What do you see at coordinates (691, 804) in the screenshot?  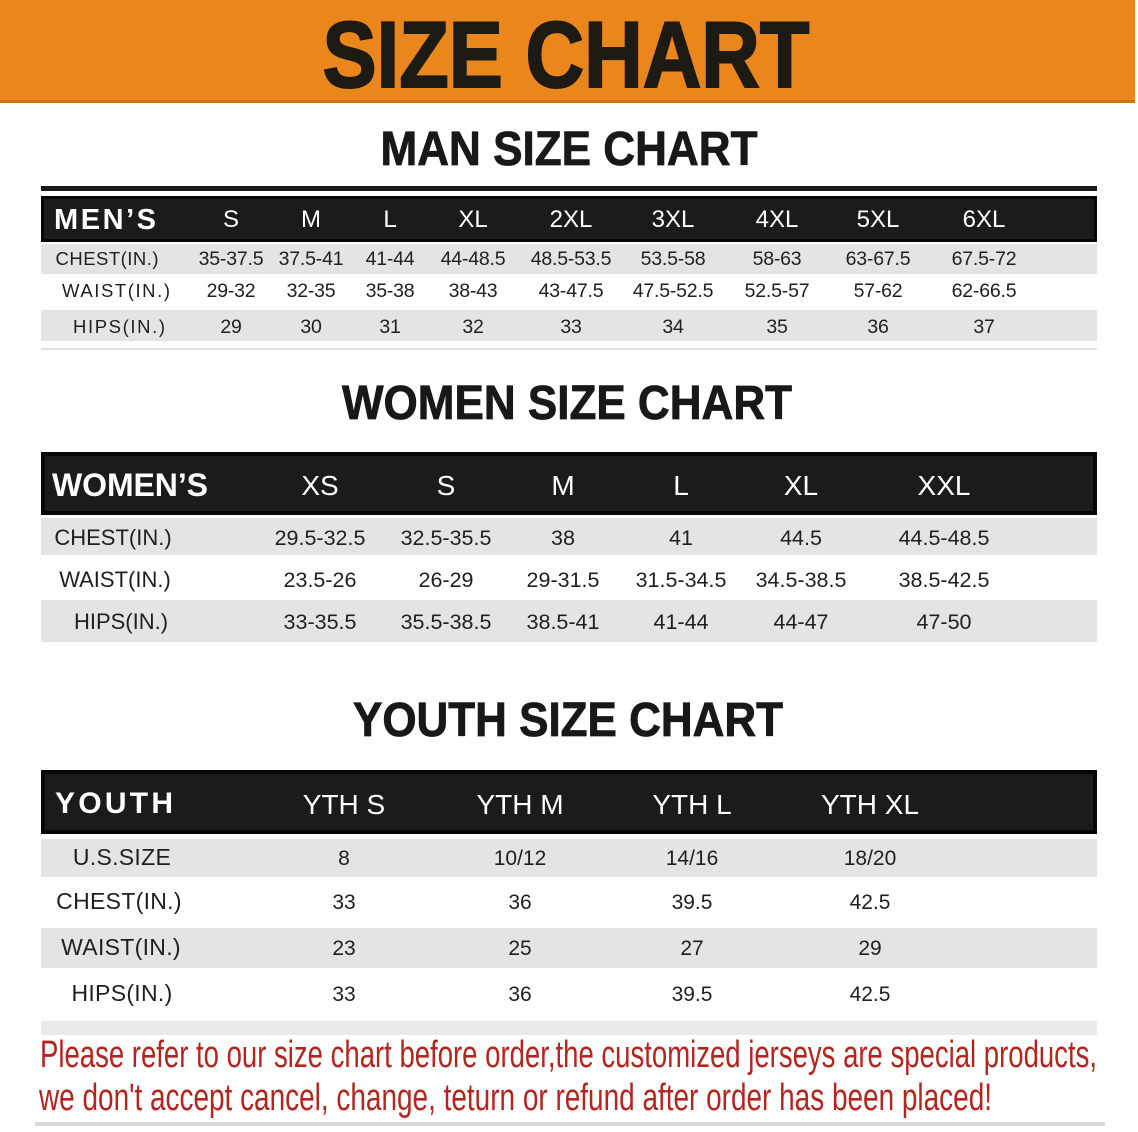 I see `svg-text: YTH L` at bounding box center [691, 804].